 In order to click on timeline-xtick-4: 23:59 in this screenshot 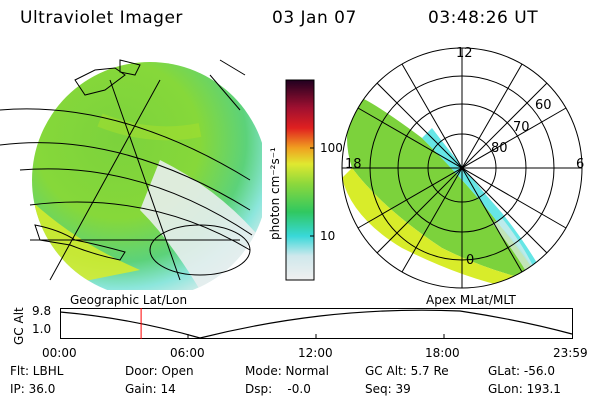, I will do `click(570, 353)`.